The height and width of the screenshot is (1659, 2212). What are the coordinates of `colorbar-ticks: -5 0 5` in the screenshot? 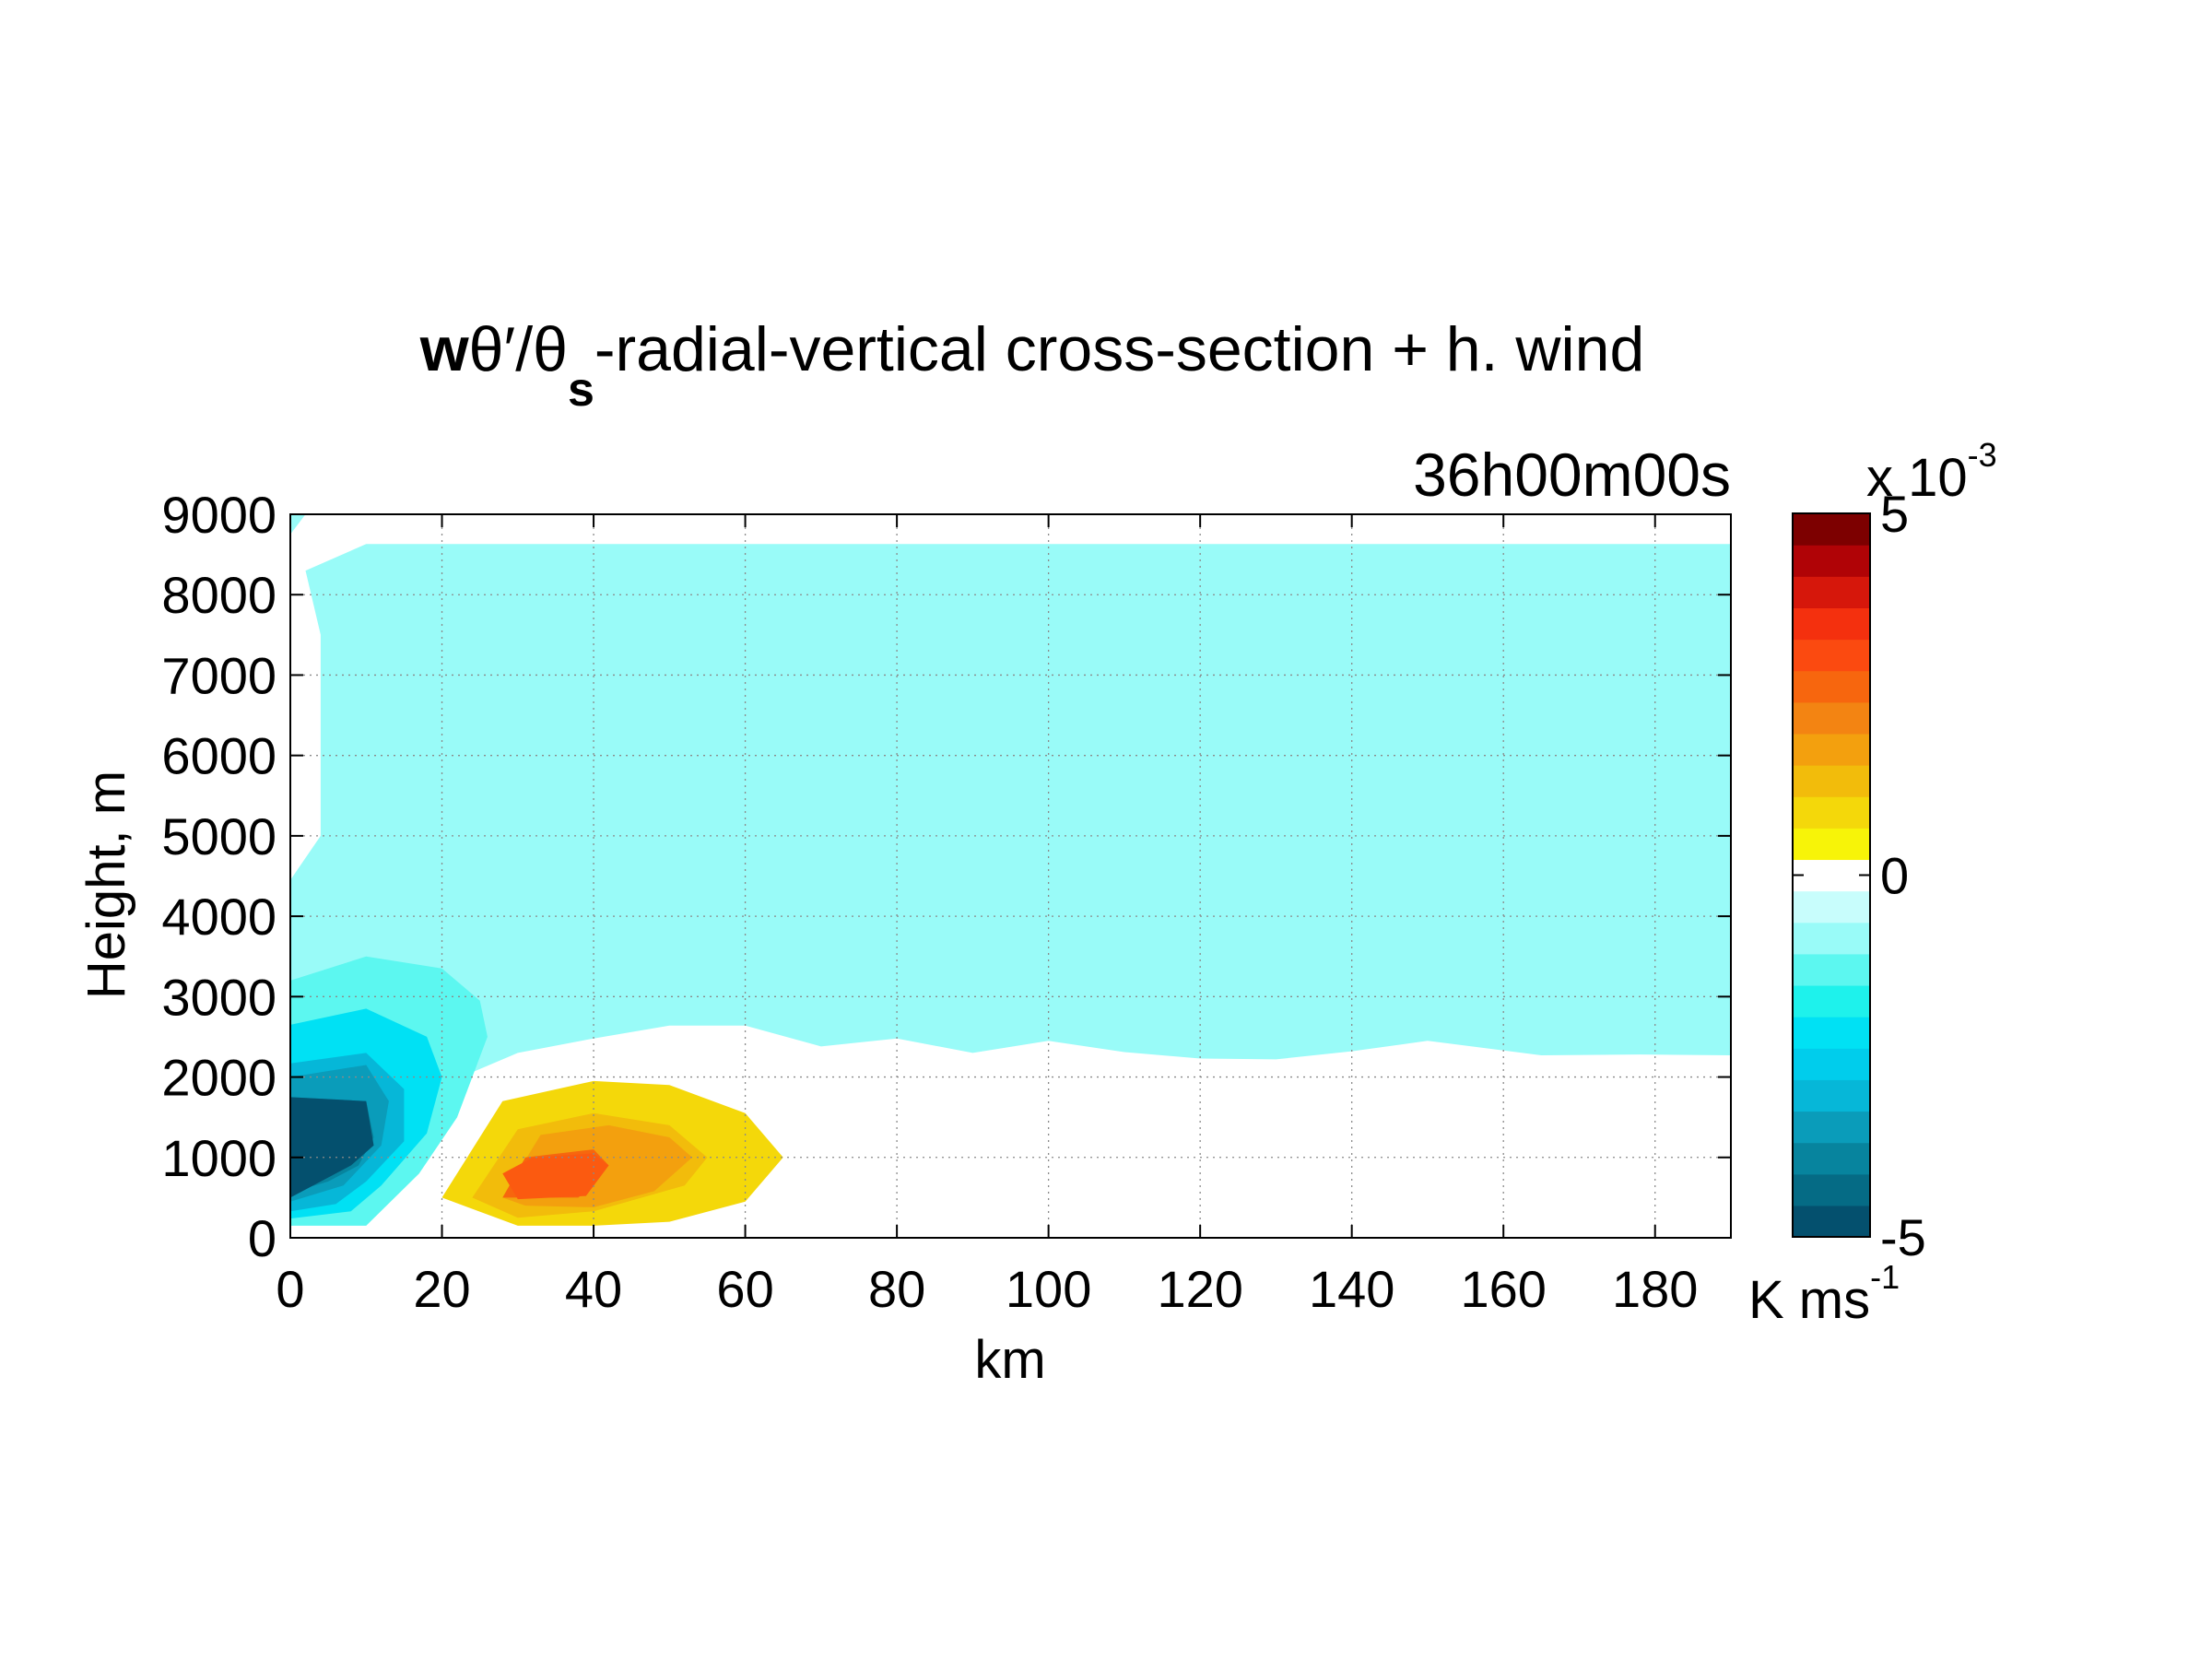 It's located at (1859, 875).